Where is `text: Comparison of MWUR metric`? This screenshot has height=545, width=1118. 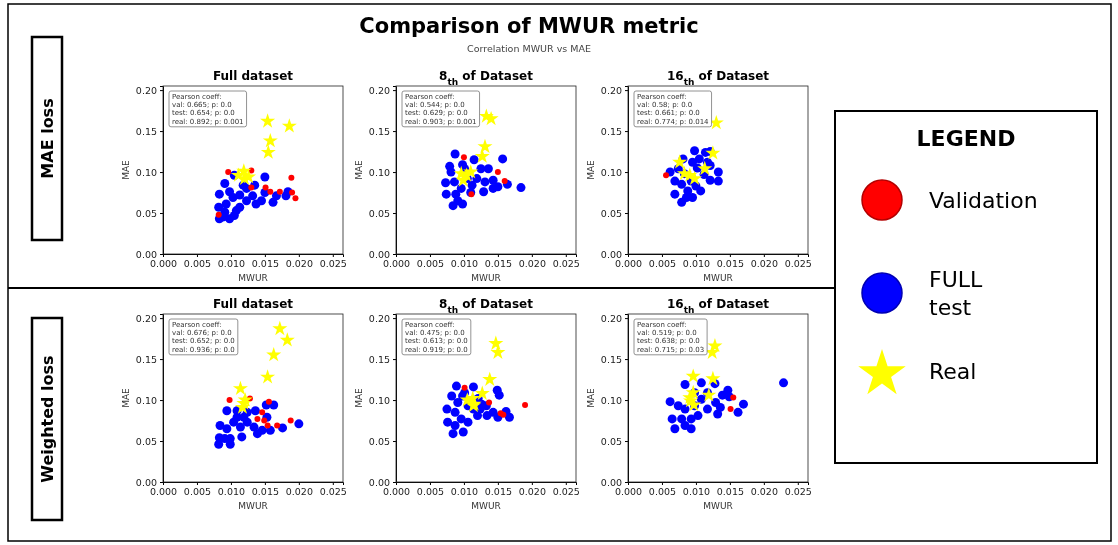
text: Comparison of MWUR metric is located at coordinates (529, 26).